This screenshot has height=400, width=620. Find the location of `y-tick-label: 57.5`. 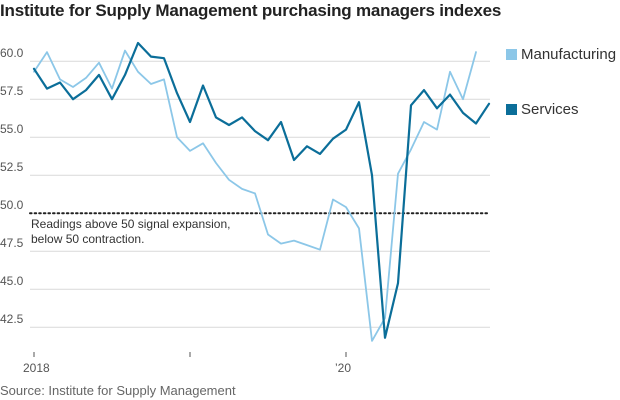

y-tick-label: 57.5 is located at coordinates (12, 91).